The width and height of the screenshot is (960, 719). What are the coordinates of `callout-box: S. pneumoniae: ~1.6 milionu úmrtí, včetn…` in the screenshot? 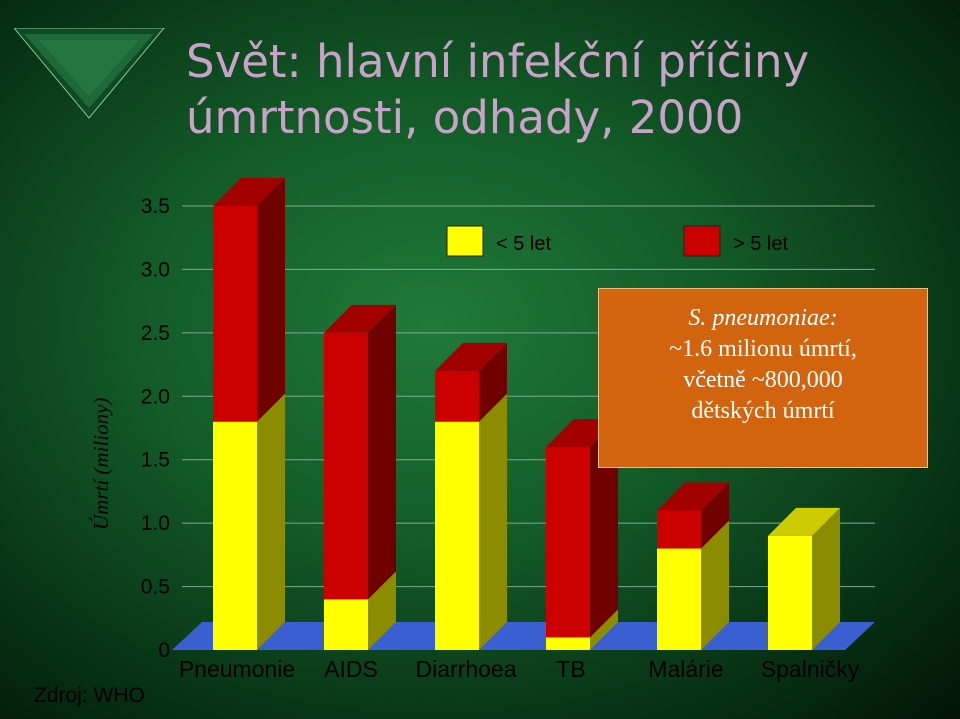 It's located at (763, 378).